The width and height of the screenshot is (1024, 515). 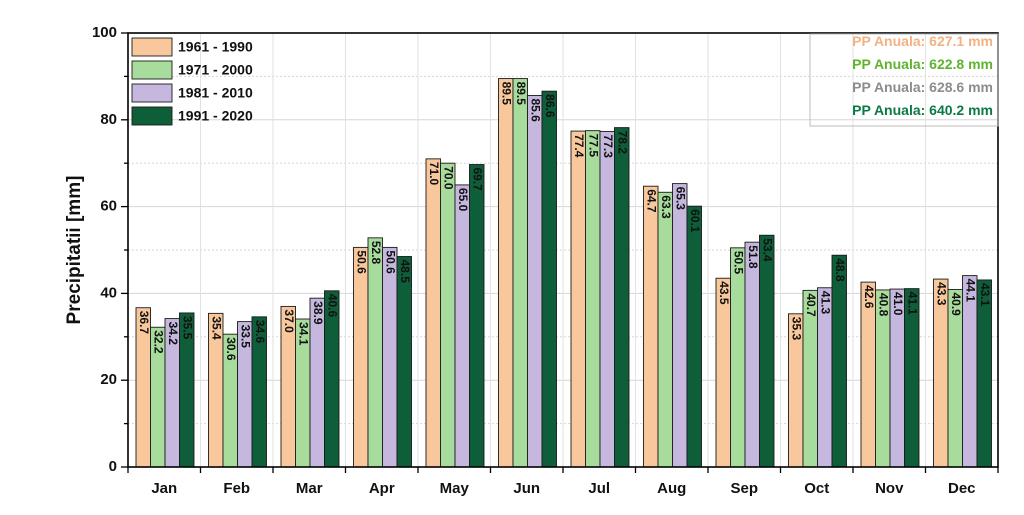 I want to click on data-label: 35.5, so click(x=188, y=328).